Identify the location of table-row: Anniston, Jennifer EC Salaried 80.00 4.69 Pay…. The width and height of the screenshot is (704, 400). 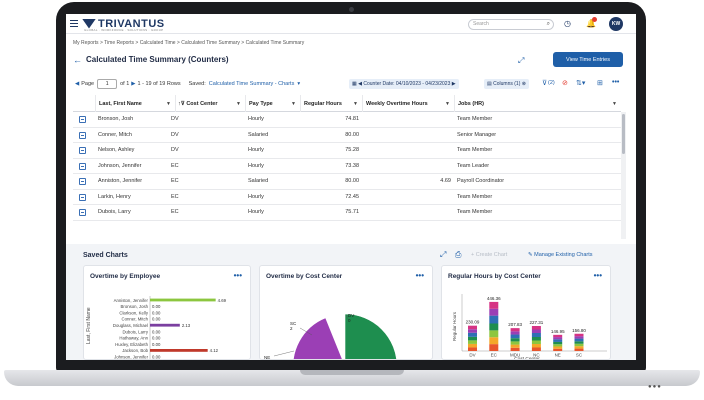
(347, 182).